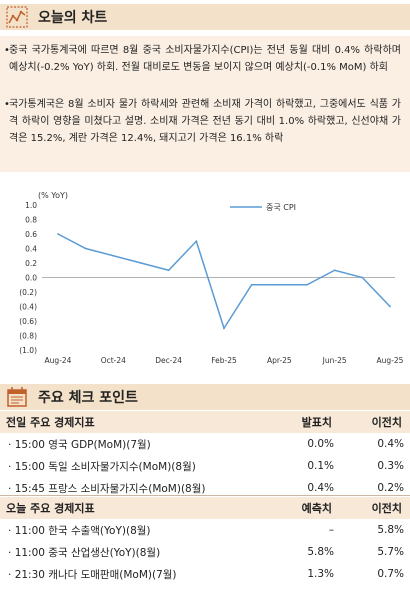  What do you see at coordinates (131, 444) in the screenshot?
I see `row-label: 15:00 영국 GDP(MoM)(7월)` at bounding box center [131, 444].